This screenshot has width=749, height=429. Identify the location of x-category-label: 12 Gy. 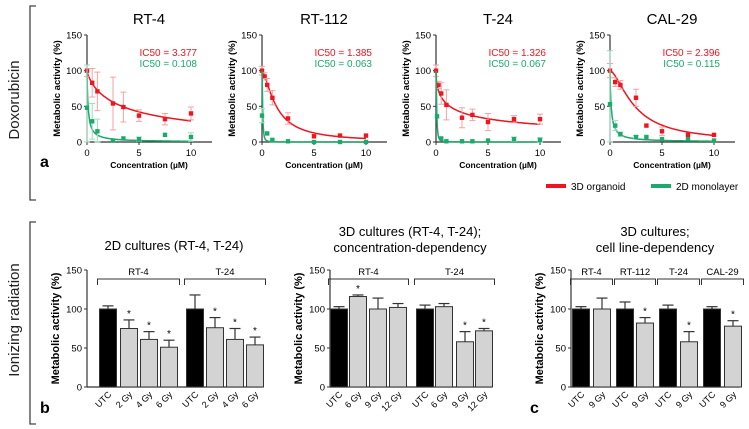
(477, 401).